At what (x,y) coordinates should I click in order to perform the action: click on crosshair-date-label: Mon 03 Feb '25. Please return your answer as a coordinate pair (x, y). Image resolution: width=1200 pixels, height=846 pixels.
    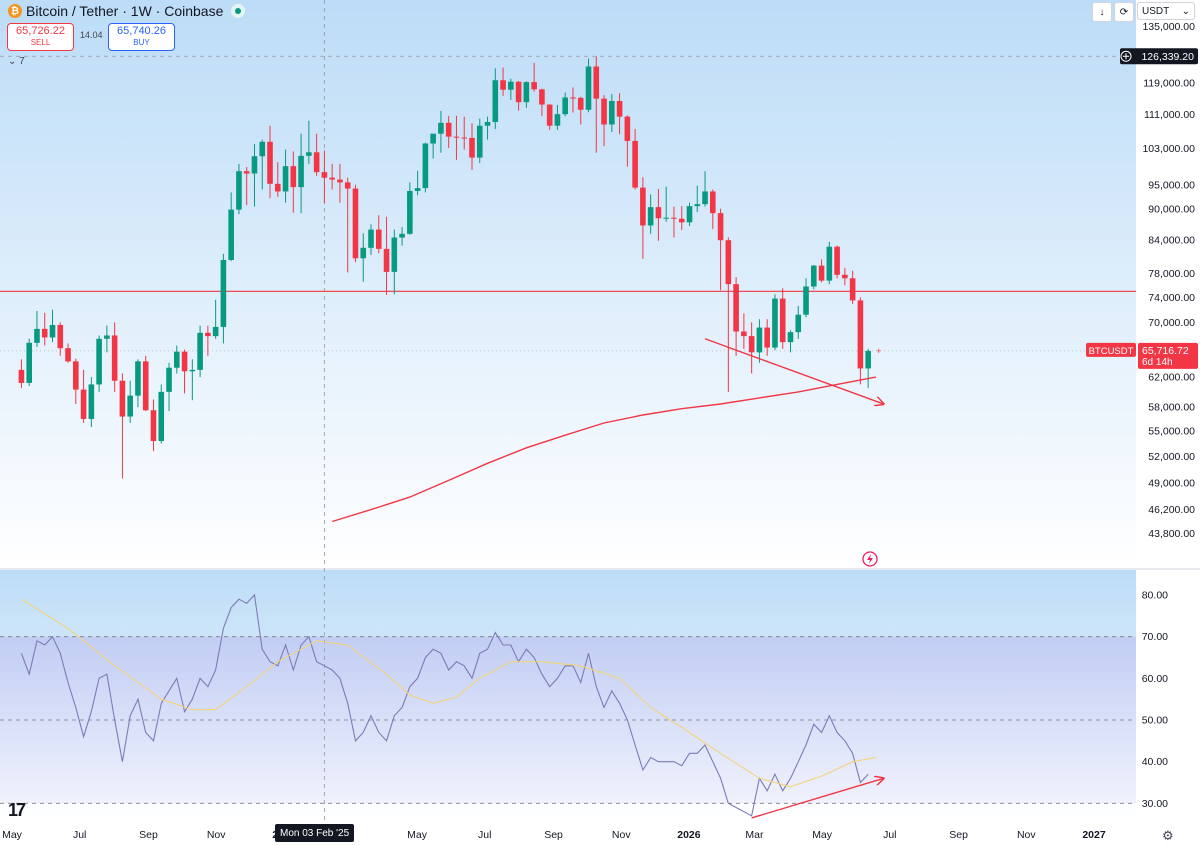
    Looking at the image, I should click on (315, 833).